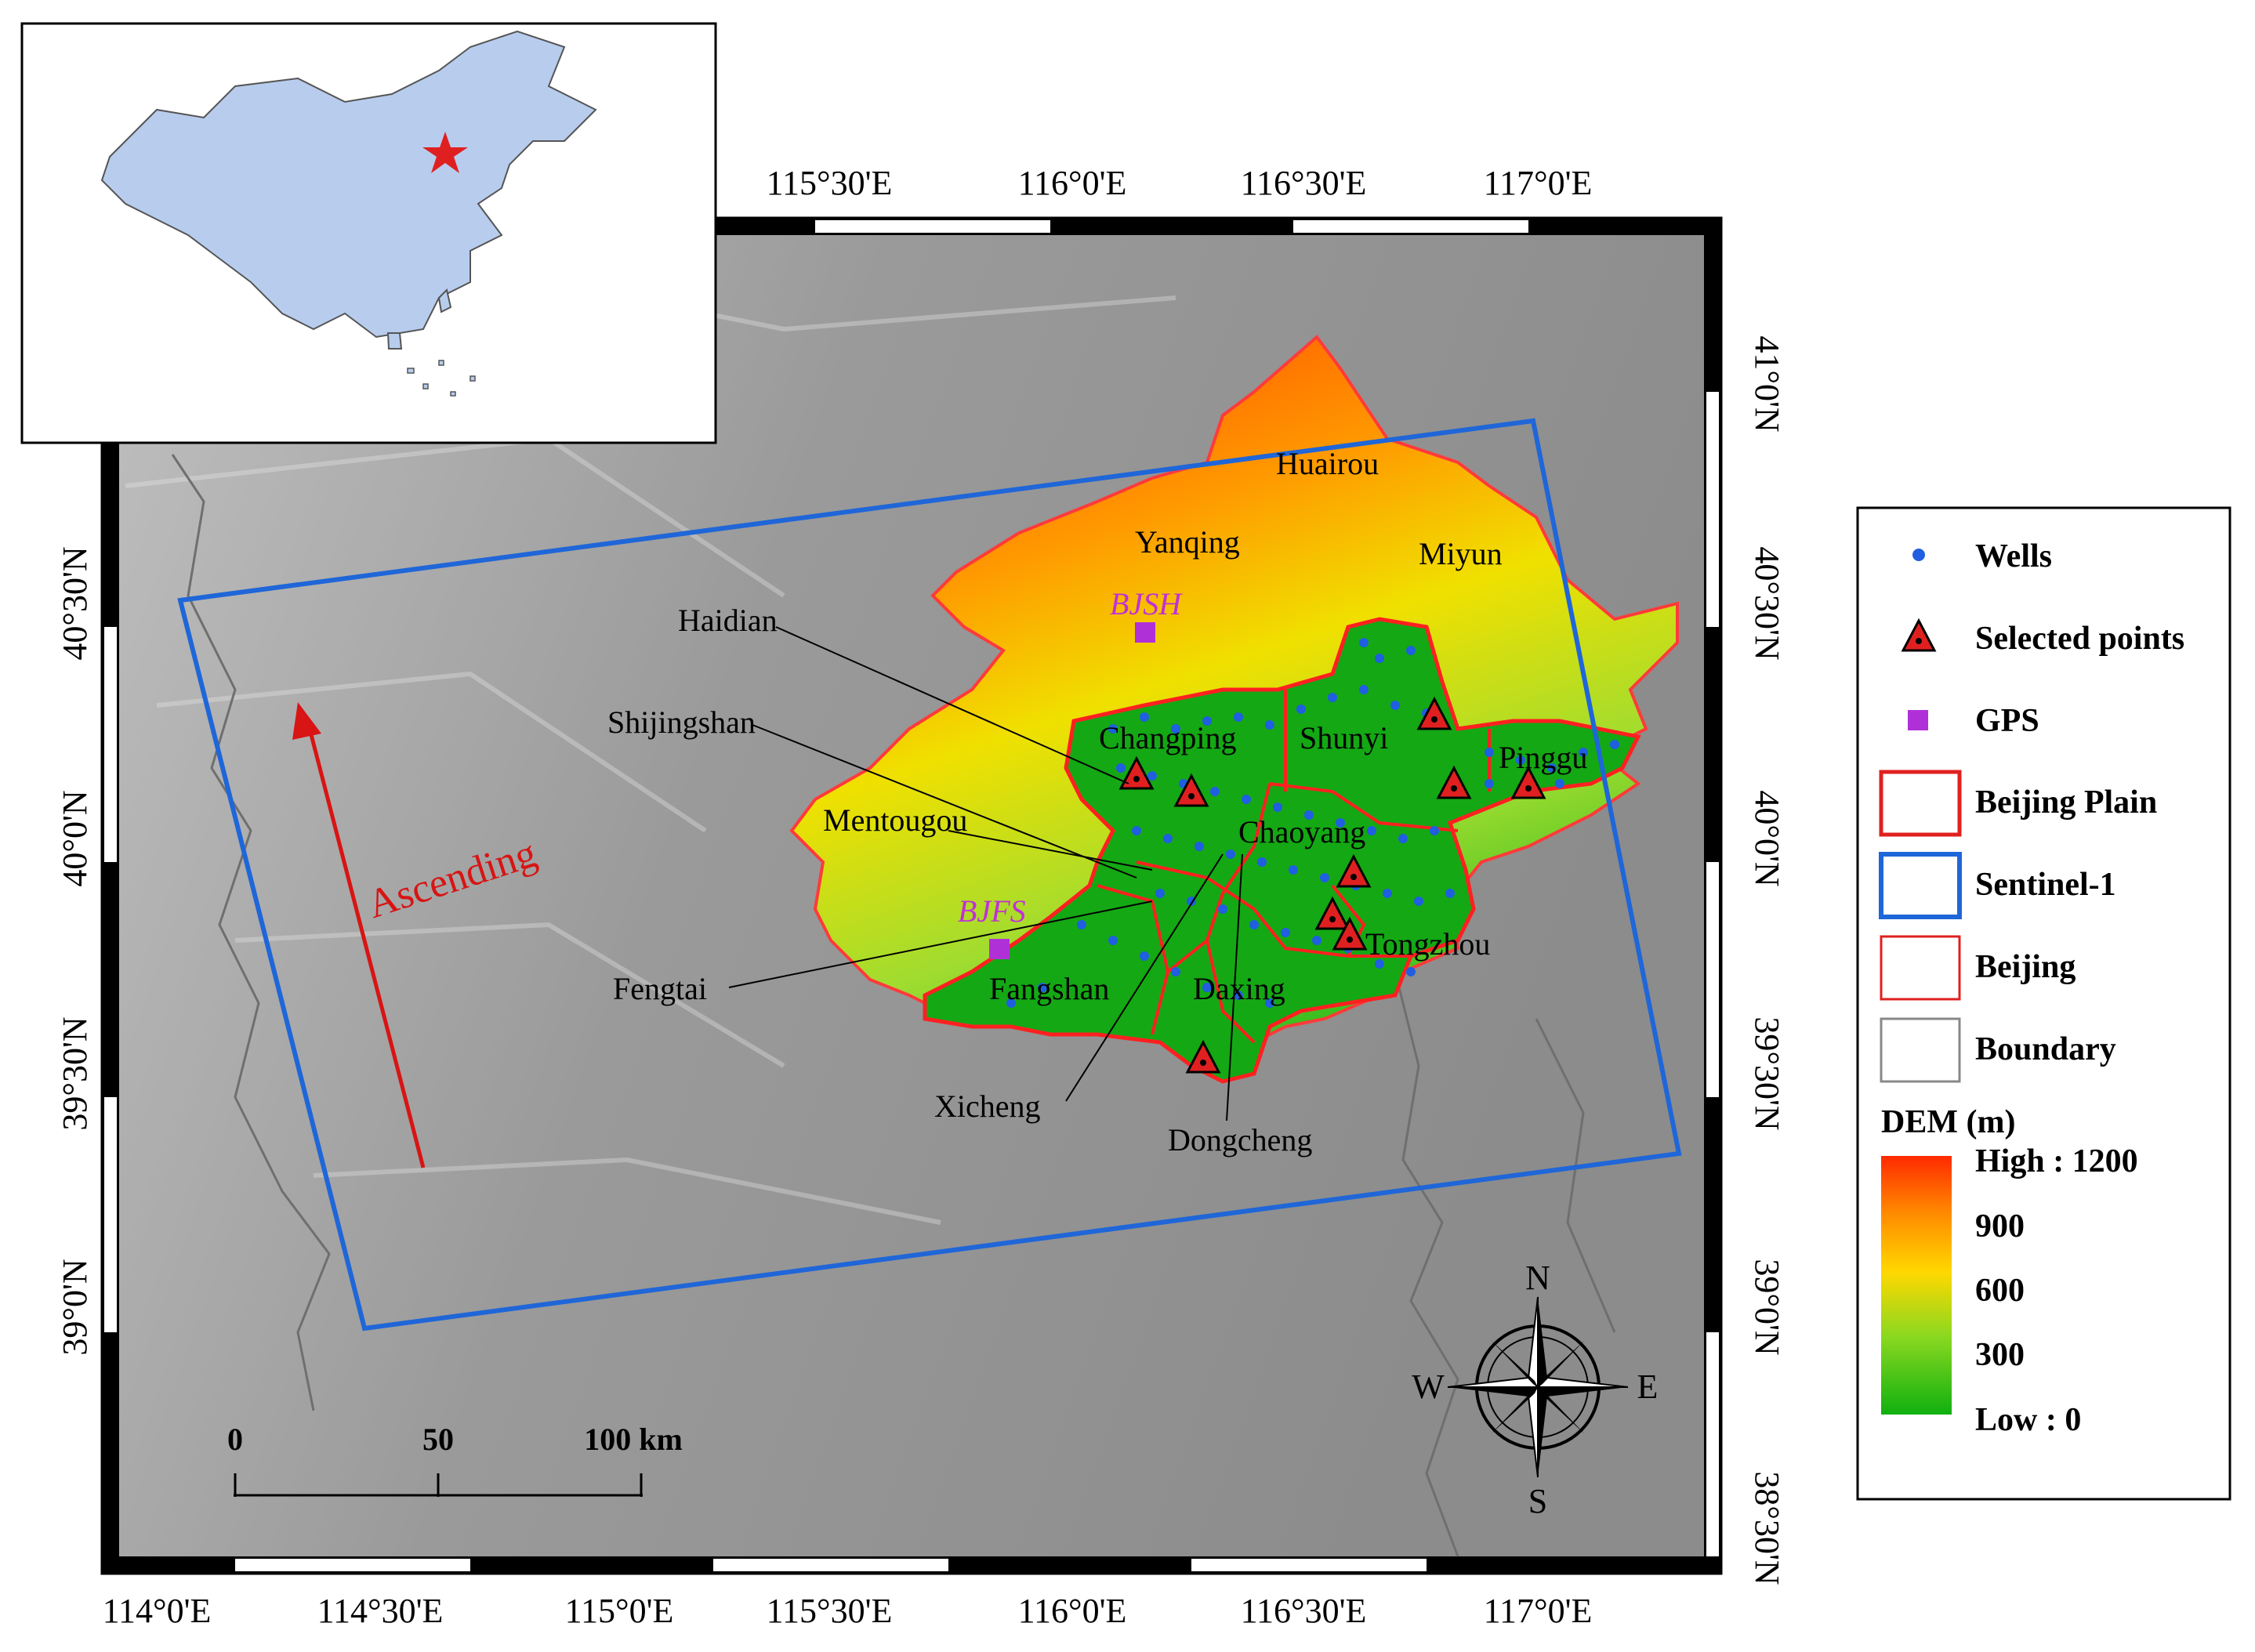 This screenshot has height=1652, width=2255. What do you see at coordinates (455, 1459) in the screenshot?
I see `scale-bar: 0 50 100 km` at bounding box center [455, 1459].